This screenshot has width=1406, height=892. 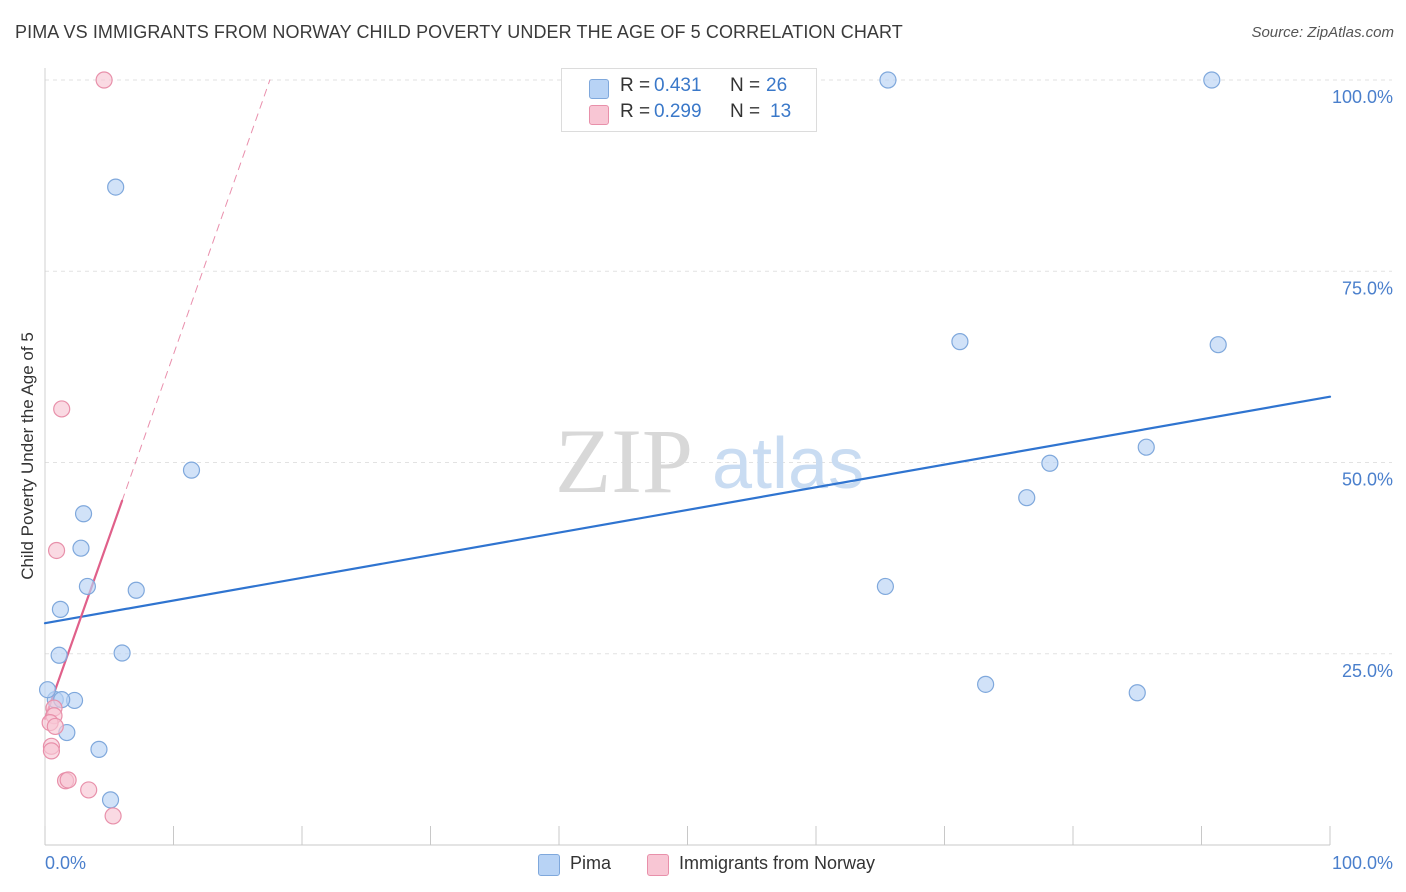 I want to click on watermark: ZIP atlas, so click(x=709, y=461).